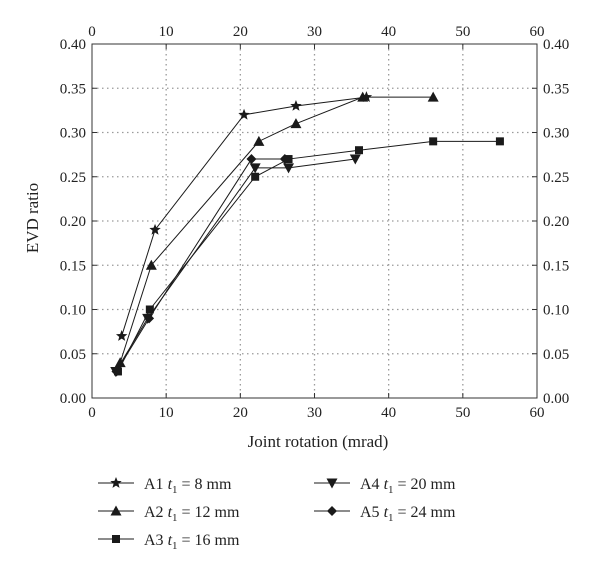 The height and width of the screenshot is (570, 600). Describe the element at coordinates (314, 413) in the screenshot. I see `x-tick-label: 30` at that location.